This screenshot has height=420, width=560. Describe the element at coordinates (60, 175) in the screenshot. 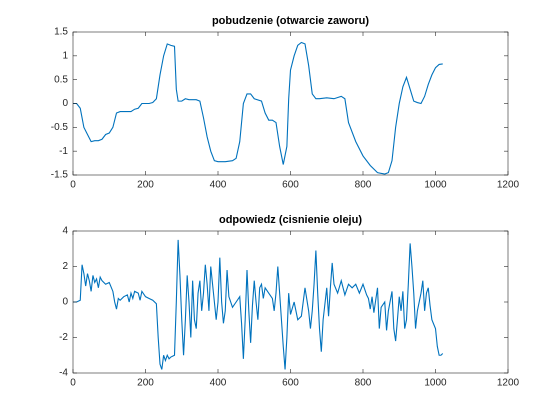

I see `y-tick-label: -1.5` at that location.